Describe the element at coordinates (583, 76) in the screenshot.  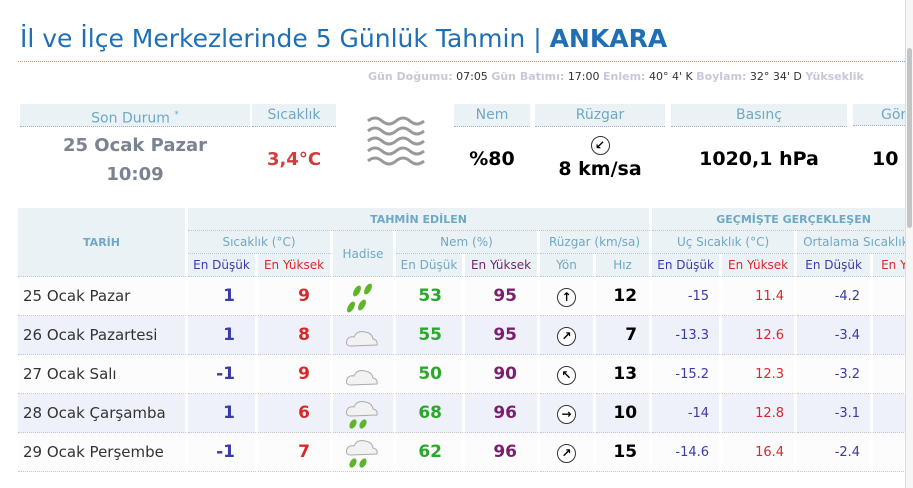
I see `info-value: 17:00` at that location.